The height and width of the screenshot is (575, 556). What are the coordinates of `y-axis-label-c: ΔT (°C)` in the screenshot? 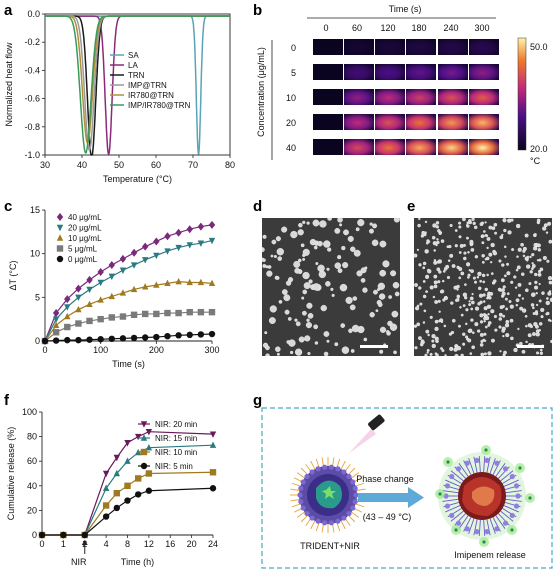 It's located at (13, 276).